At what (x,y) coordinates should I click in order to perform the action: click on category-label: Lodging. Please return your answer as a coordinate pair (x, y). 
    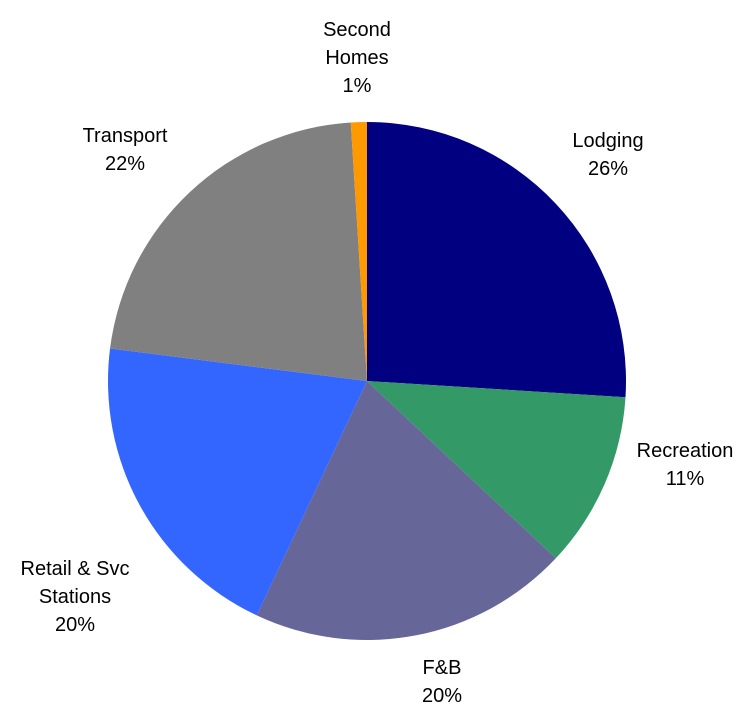
    Looking at the image, I should click on (608, 141).